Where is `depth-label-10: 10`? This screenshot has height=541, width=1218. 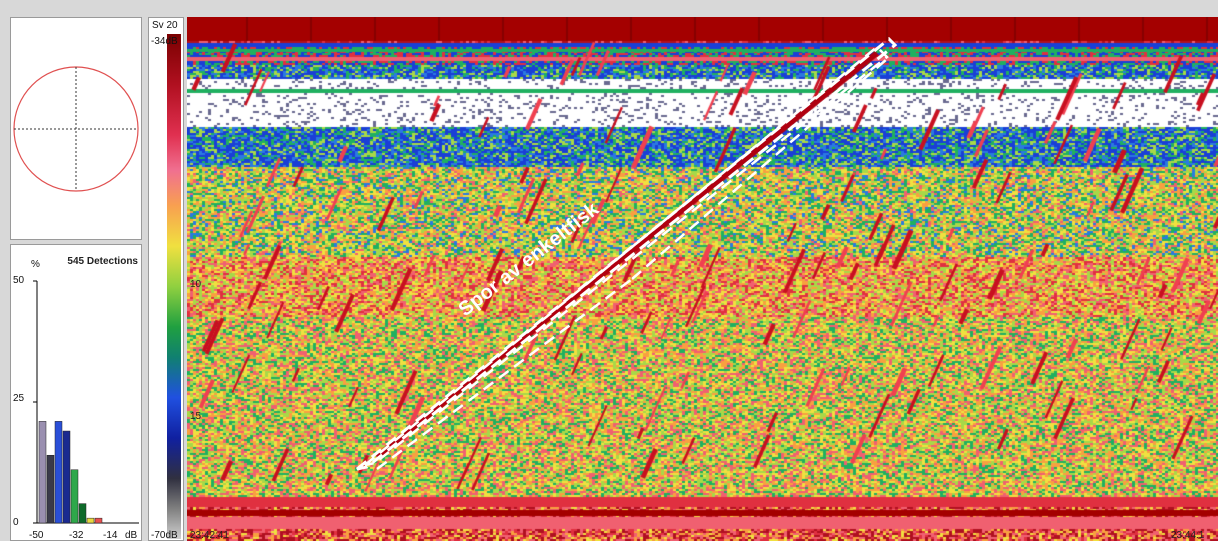
depth-label-10: 10 is located at coordinates (196, 284).